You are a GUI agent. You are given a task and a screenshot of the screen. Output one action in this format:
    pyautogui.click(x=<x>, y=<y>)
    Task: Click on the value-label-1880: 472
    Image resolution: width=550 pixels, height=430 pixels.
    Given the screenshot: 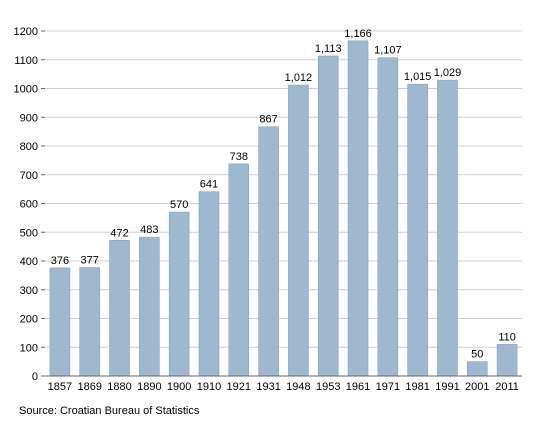 What is the action you would take?
    pyautogui.click(x=119, y=233)
    